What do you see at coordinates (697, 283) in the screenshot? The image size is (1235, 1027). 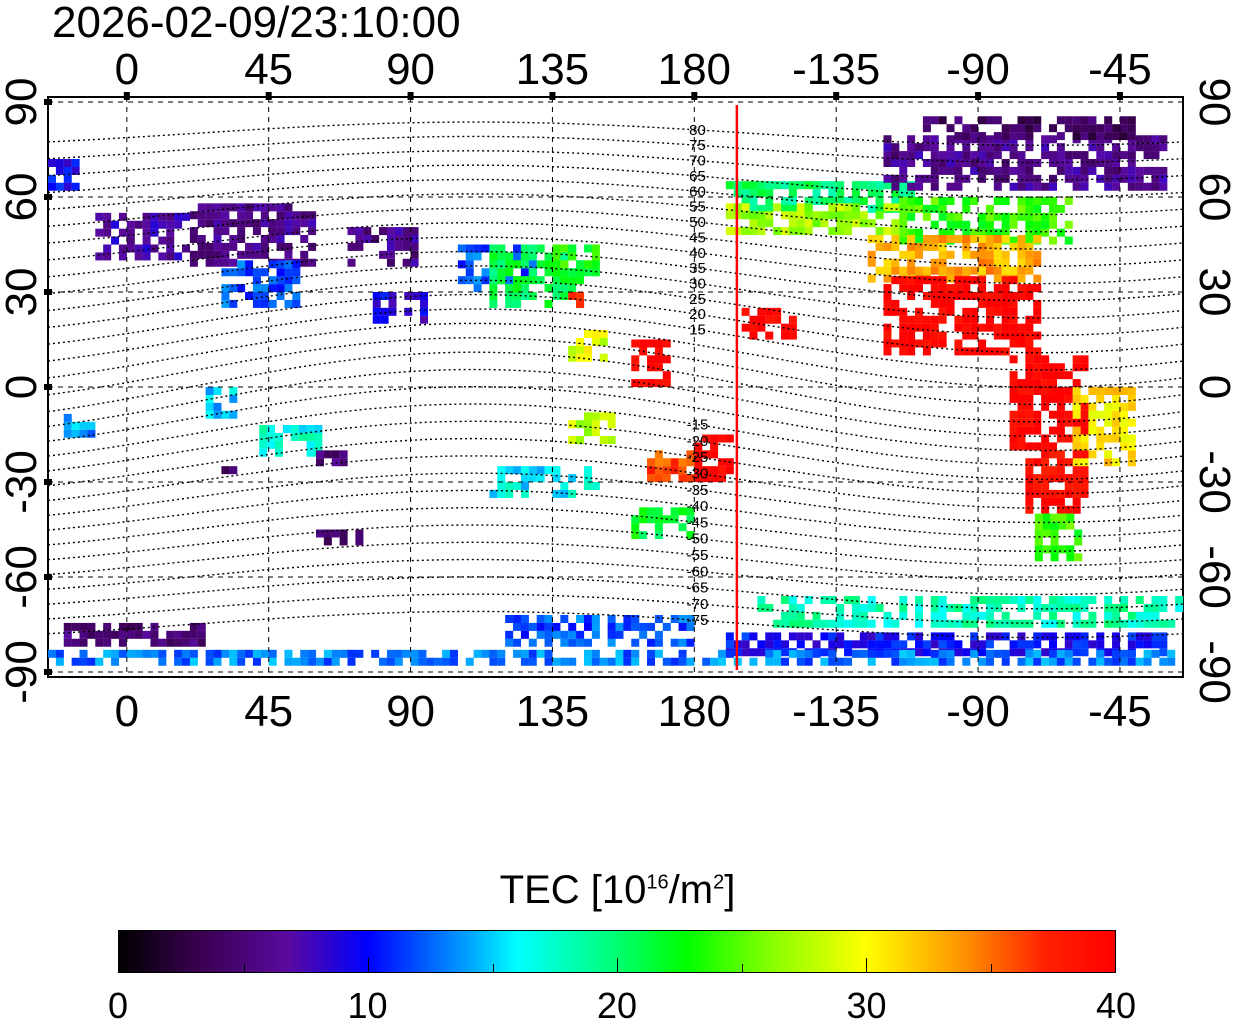 I see `magnetic-latitude-label: 30` at bounding box center [697, 283].